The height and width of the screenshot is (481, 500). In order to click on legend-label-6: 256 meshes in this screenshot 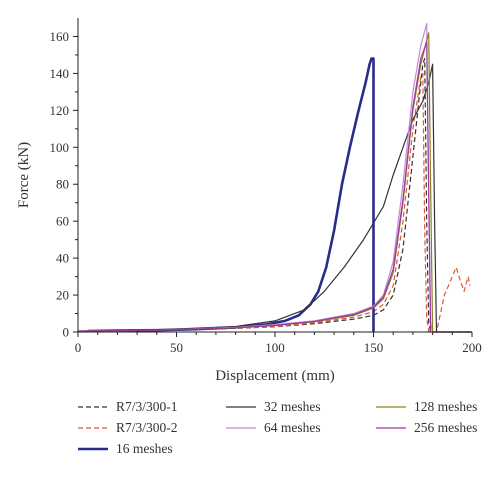, I will do `click(445, 427)`.